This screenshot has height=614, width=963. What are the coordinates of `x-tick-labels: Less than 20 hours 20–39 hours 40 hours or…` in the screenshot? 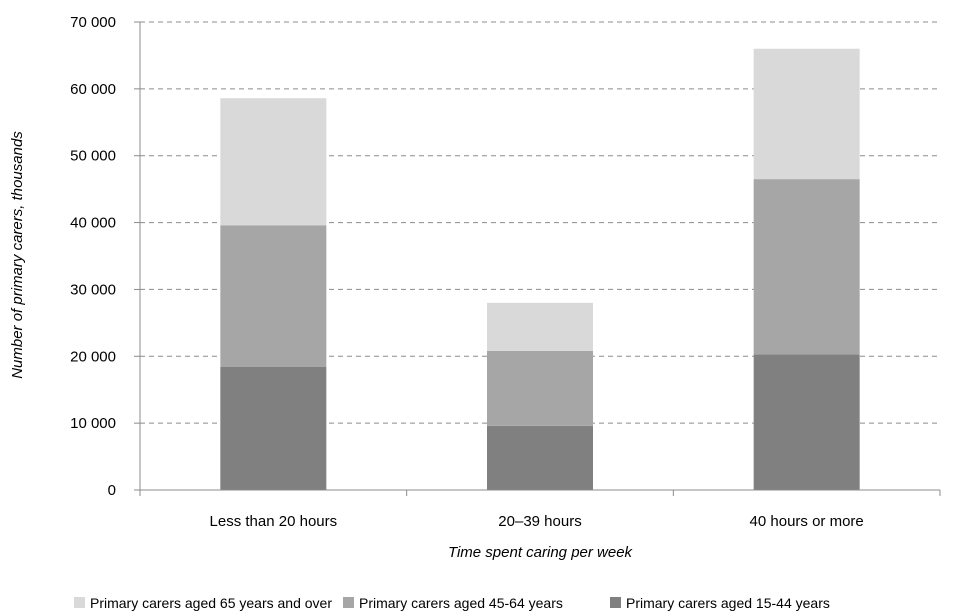 It's located at (537, 521).